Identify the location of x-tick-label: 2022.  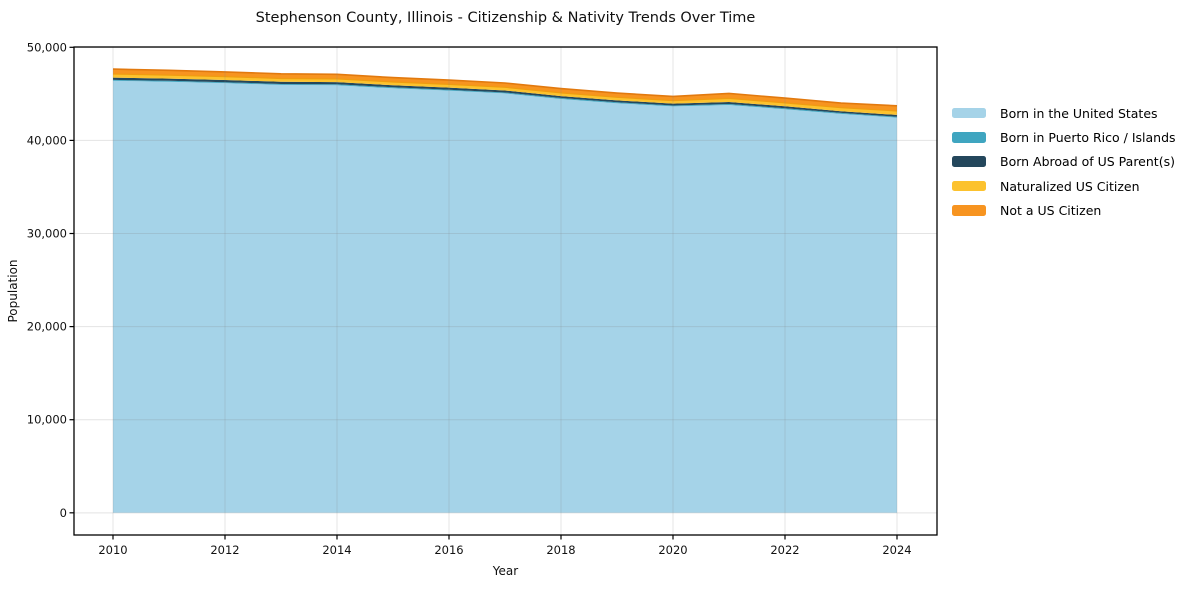
(784, 550).